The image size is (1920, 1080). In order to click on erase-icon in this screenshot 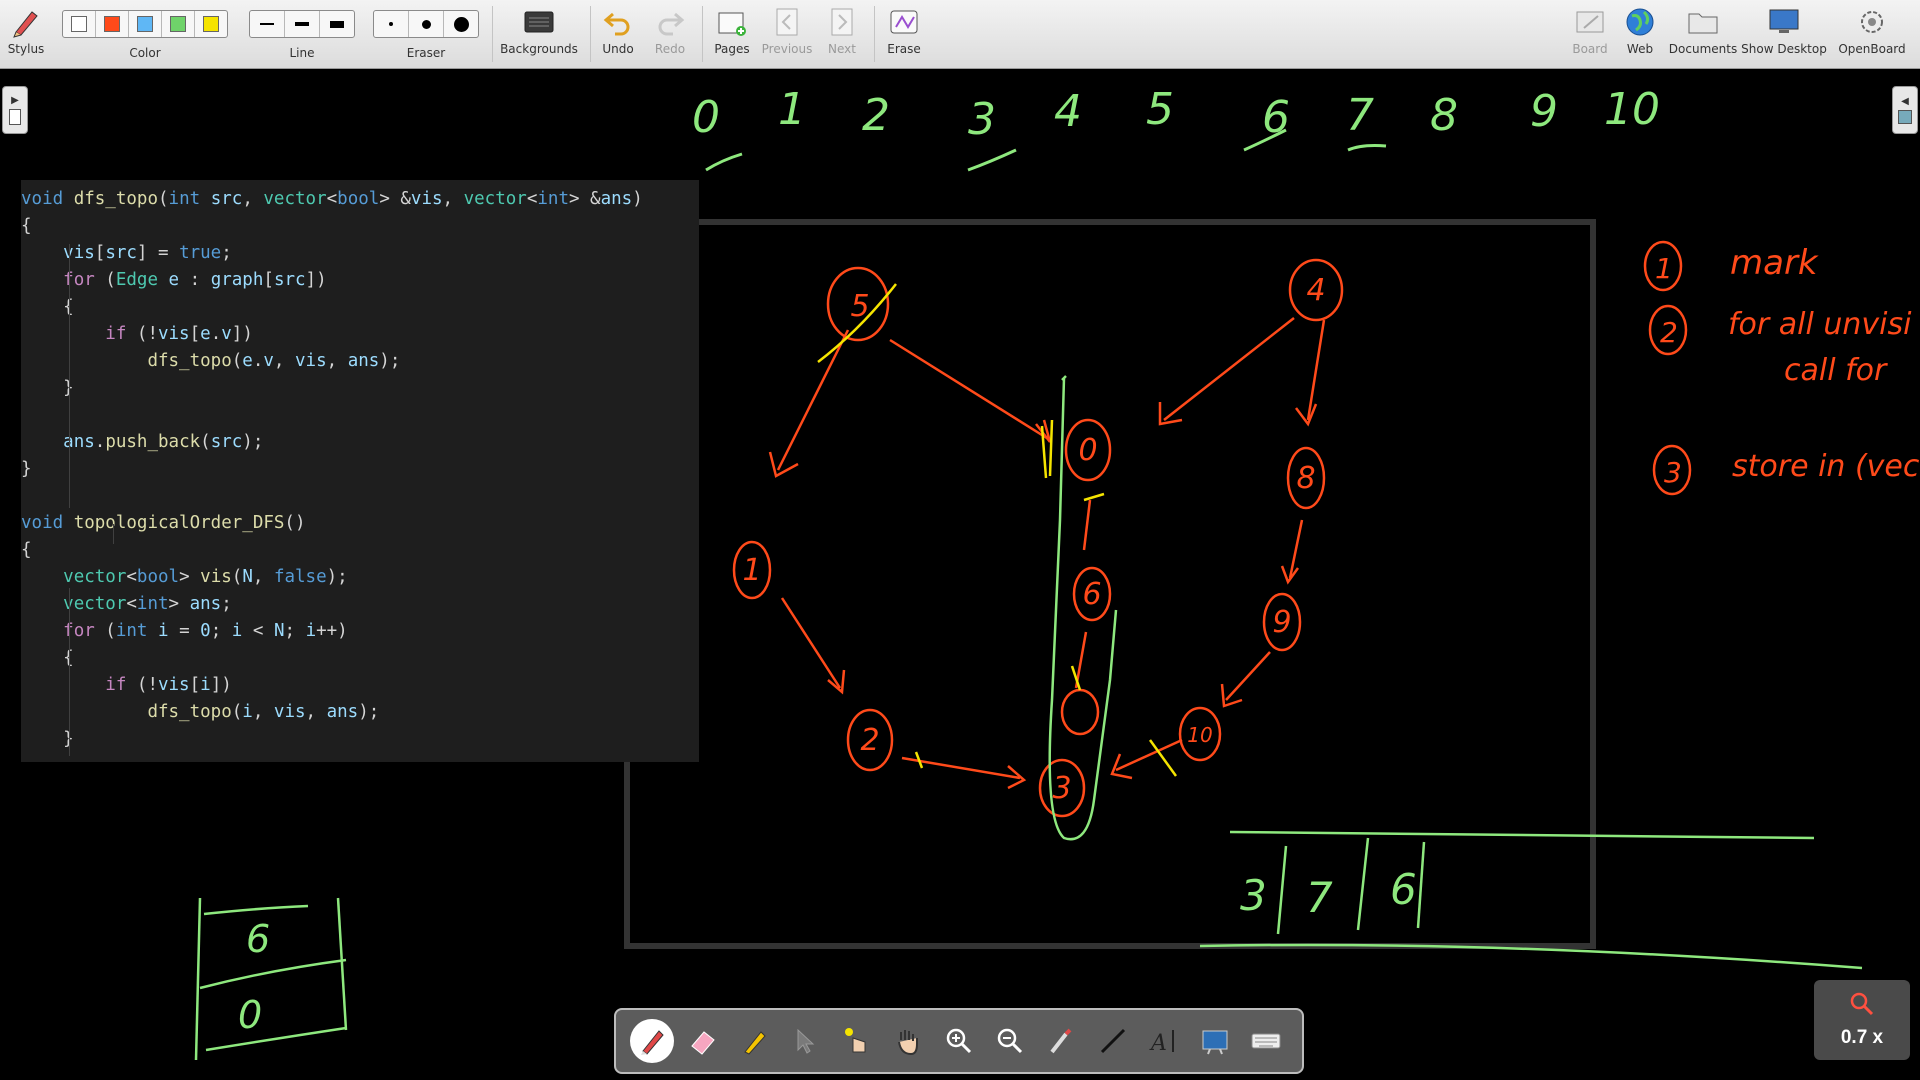, I will do `click(904, 22)`.